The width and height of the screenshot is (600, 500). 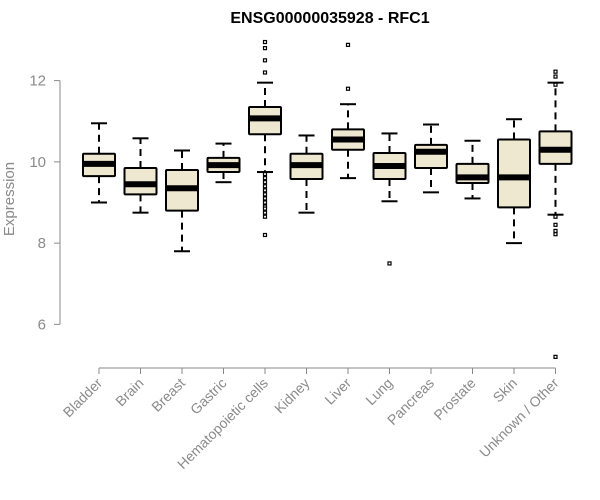 I want to click on y-axis-label: Expression, so click(x=9, y=199).